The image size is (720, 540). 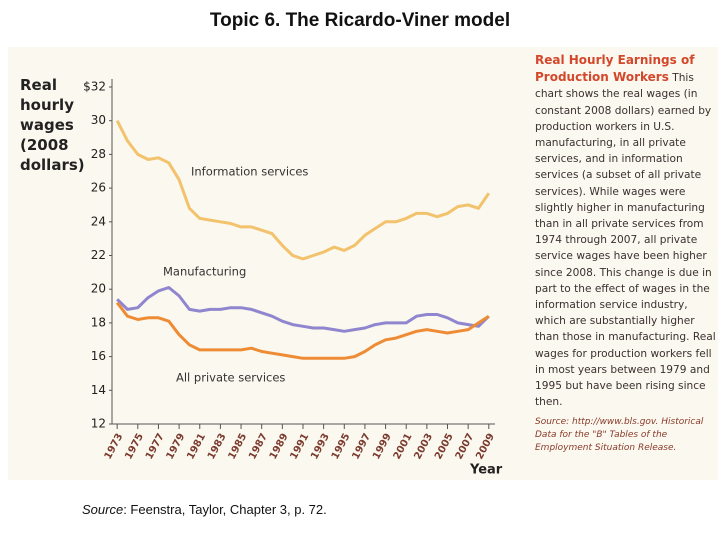 What do you see at coordinates (98, 356) in the screenshot?
I see `y-tick-label: 16` at bounding box center [98, 356].